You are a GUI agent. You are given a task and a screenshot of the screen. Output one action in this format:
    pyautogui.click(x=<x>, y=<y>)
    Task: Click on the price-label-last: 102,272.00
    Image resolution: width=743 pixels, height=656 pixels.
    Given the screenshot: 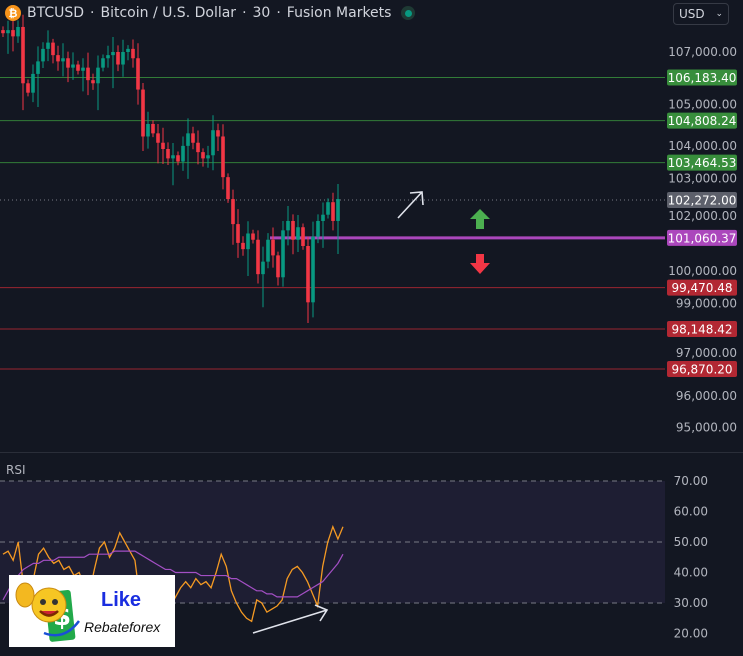 What is the action you would take?
    pyautogui.click(x=702, y=200)
    